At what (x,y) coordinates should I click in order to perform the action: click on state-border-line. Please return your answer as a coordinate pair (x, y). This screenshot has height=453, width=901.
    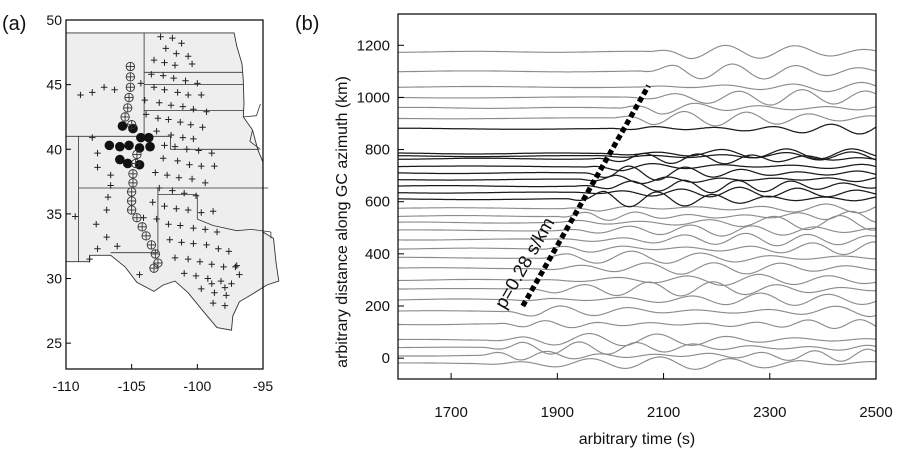
    Looking at the image, I should click on (255, 139).